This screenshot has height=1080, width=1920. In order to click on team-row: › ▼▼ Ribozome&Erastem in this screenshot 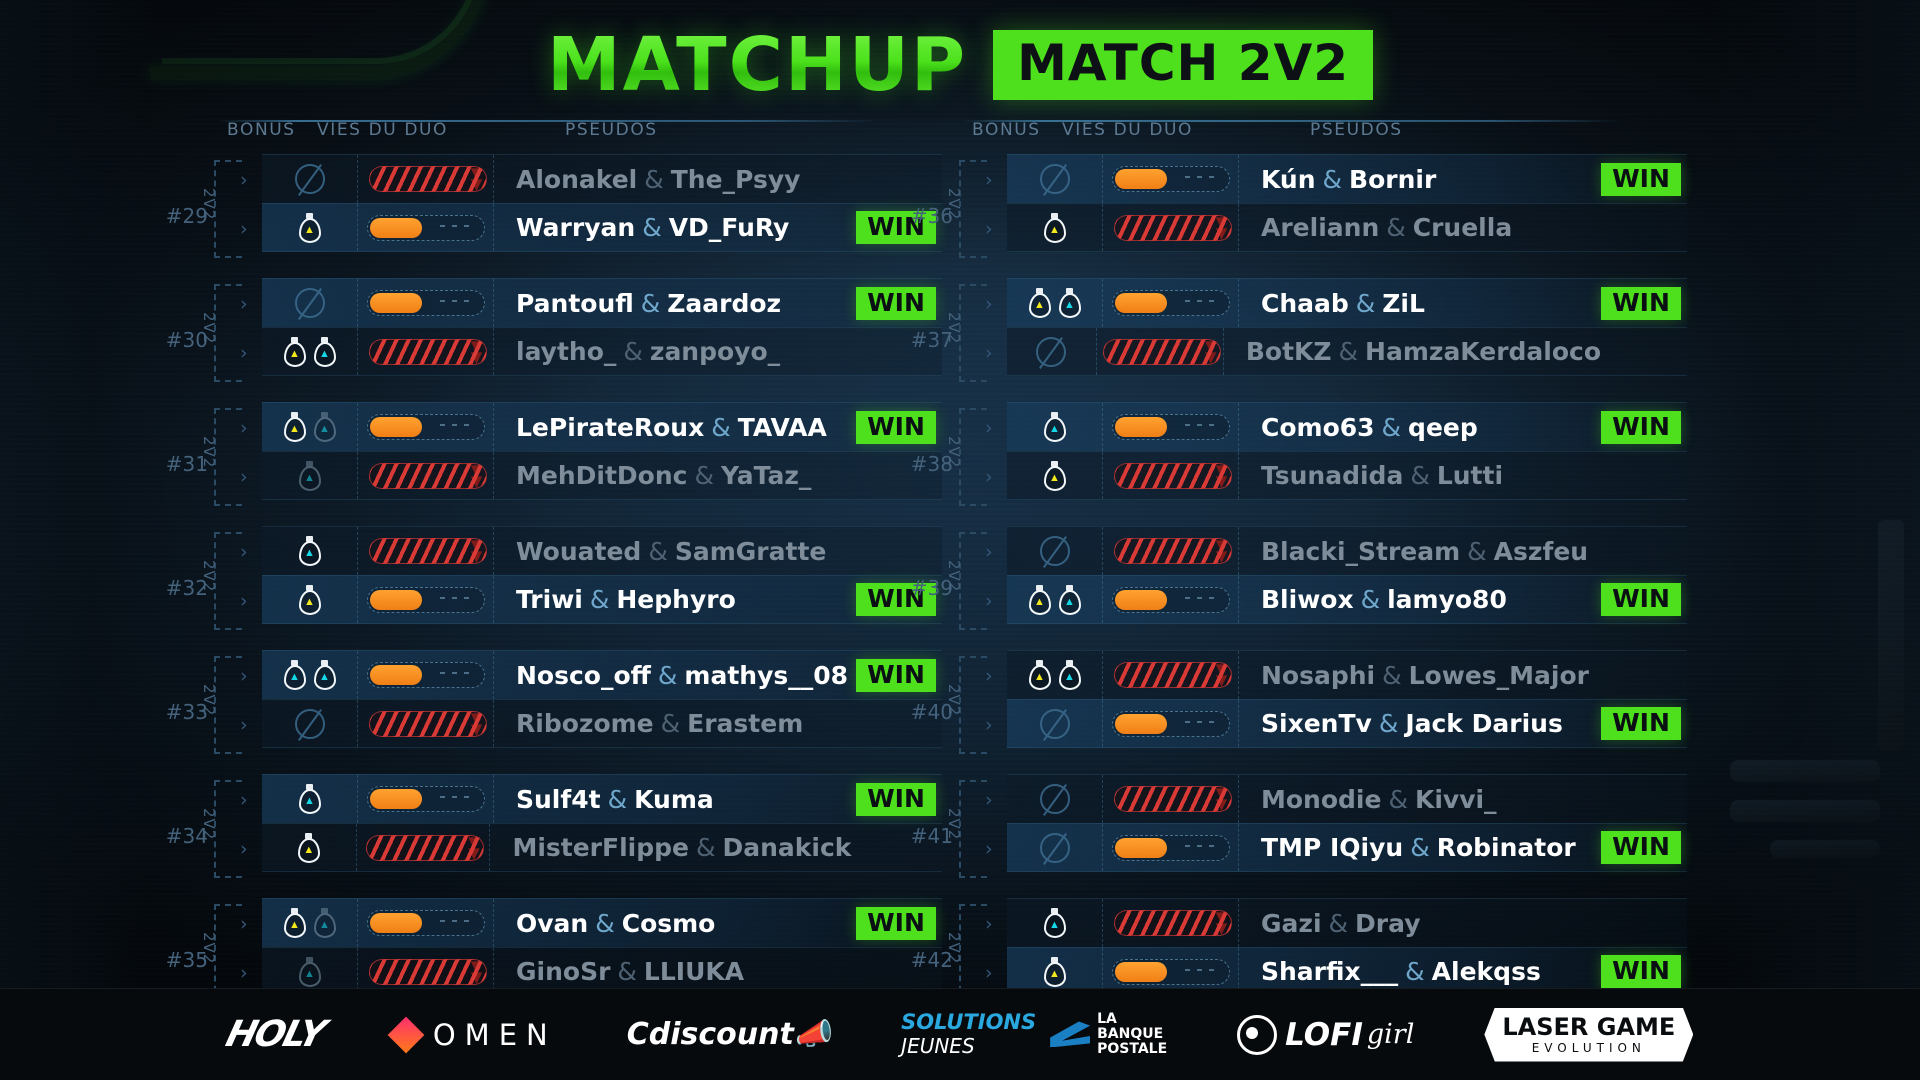, I will do `click(591, 723)`.